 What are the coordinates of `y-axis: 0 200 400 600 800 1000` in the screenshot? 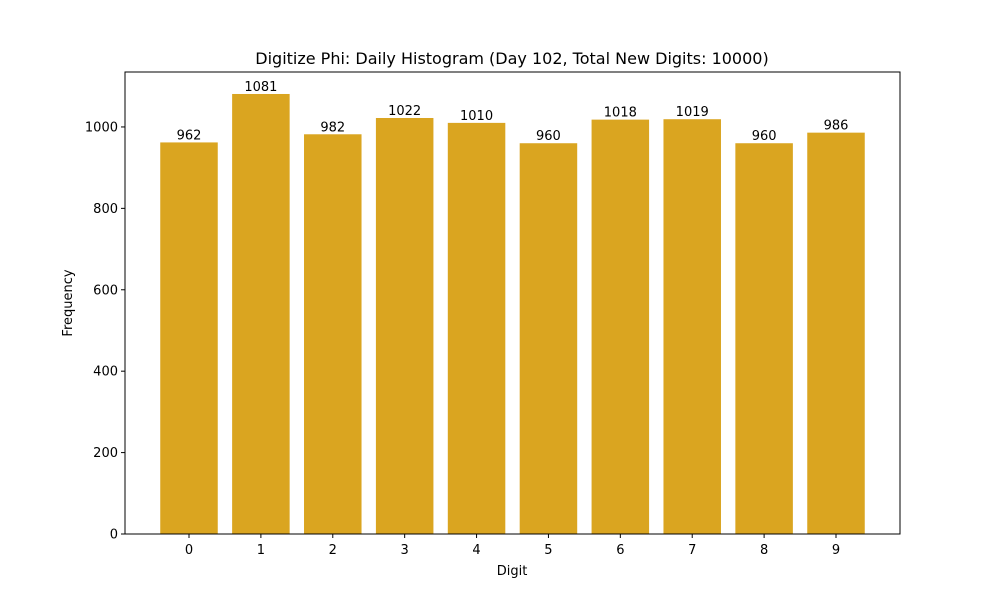 It's located at (105, 331).